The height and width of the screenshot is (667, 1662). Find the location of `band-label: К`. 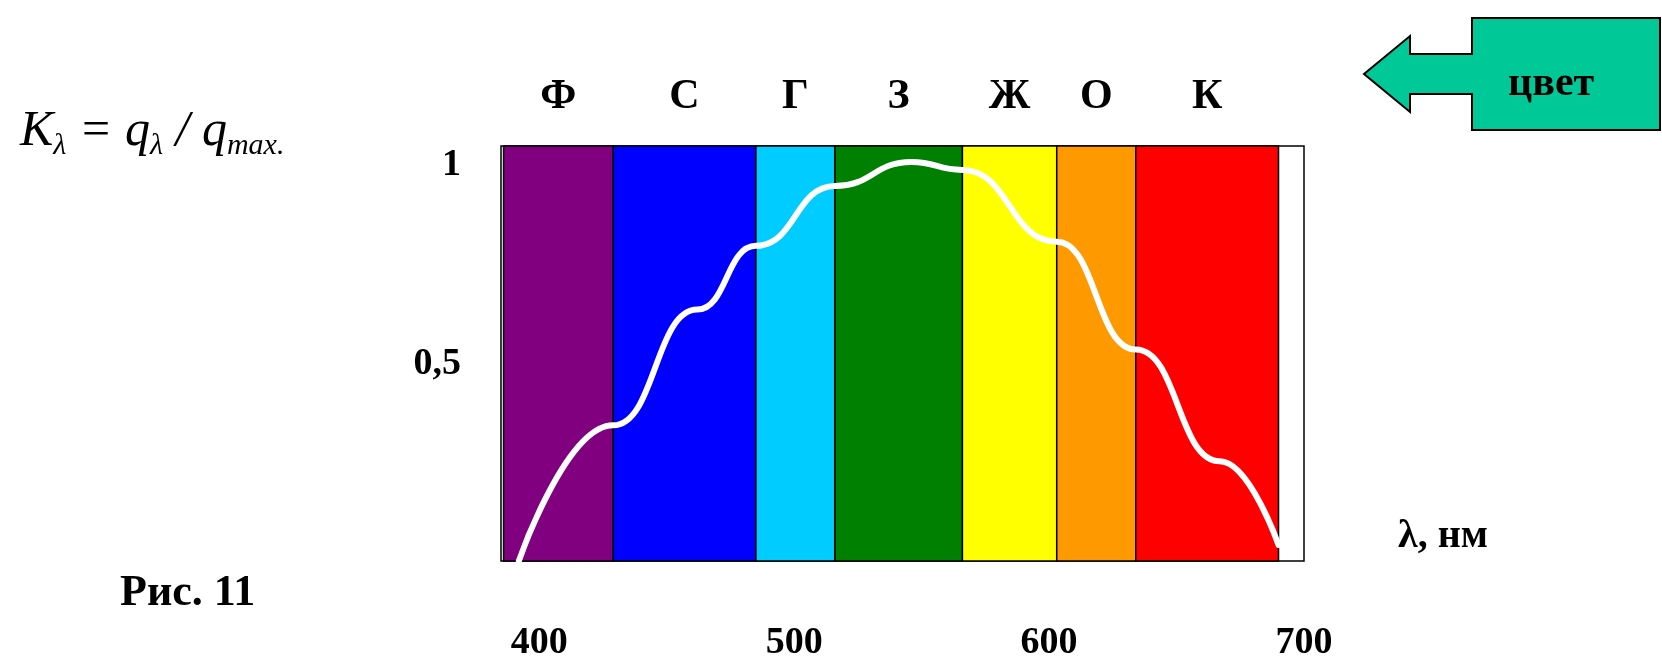

band-label: К is located at coordinates (1207, 94).